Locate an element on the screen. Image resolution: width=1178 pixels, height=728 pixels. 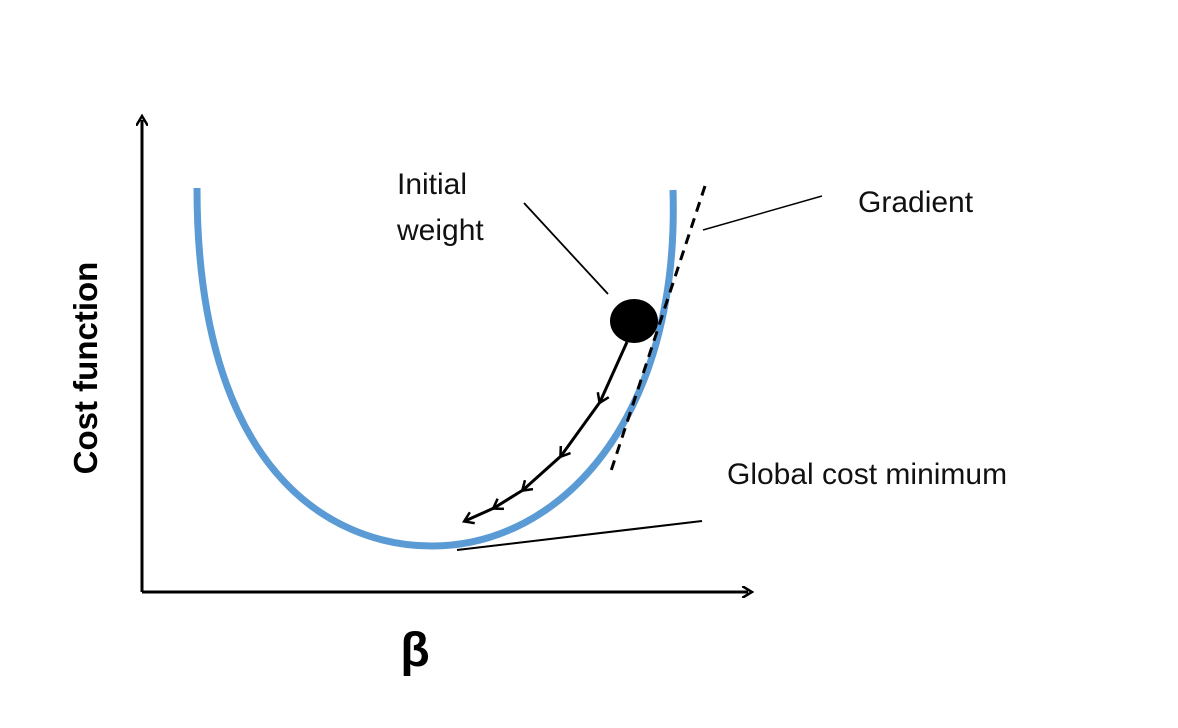
initial-weight-ball is located at coordinates (634, 321).